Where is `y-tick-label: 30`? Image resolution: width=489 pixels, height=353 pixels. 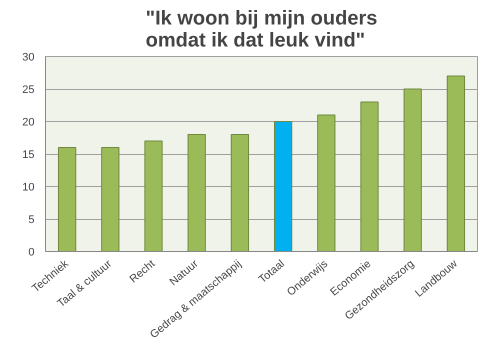
y-tick-label: 30 is located at coordinates (28, 58).